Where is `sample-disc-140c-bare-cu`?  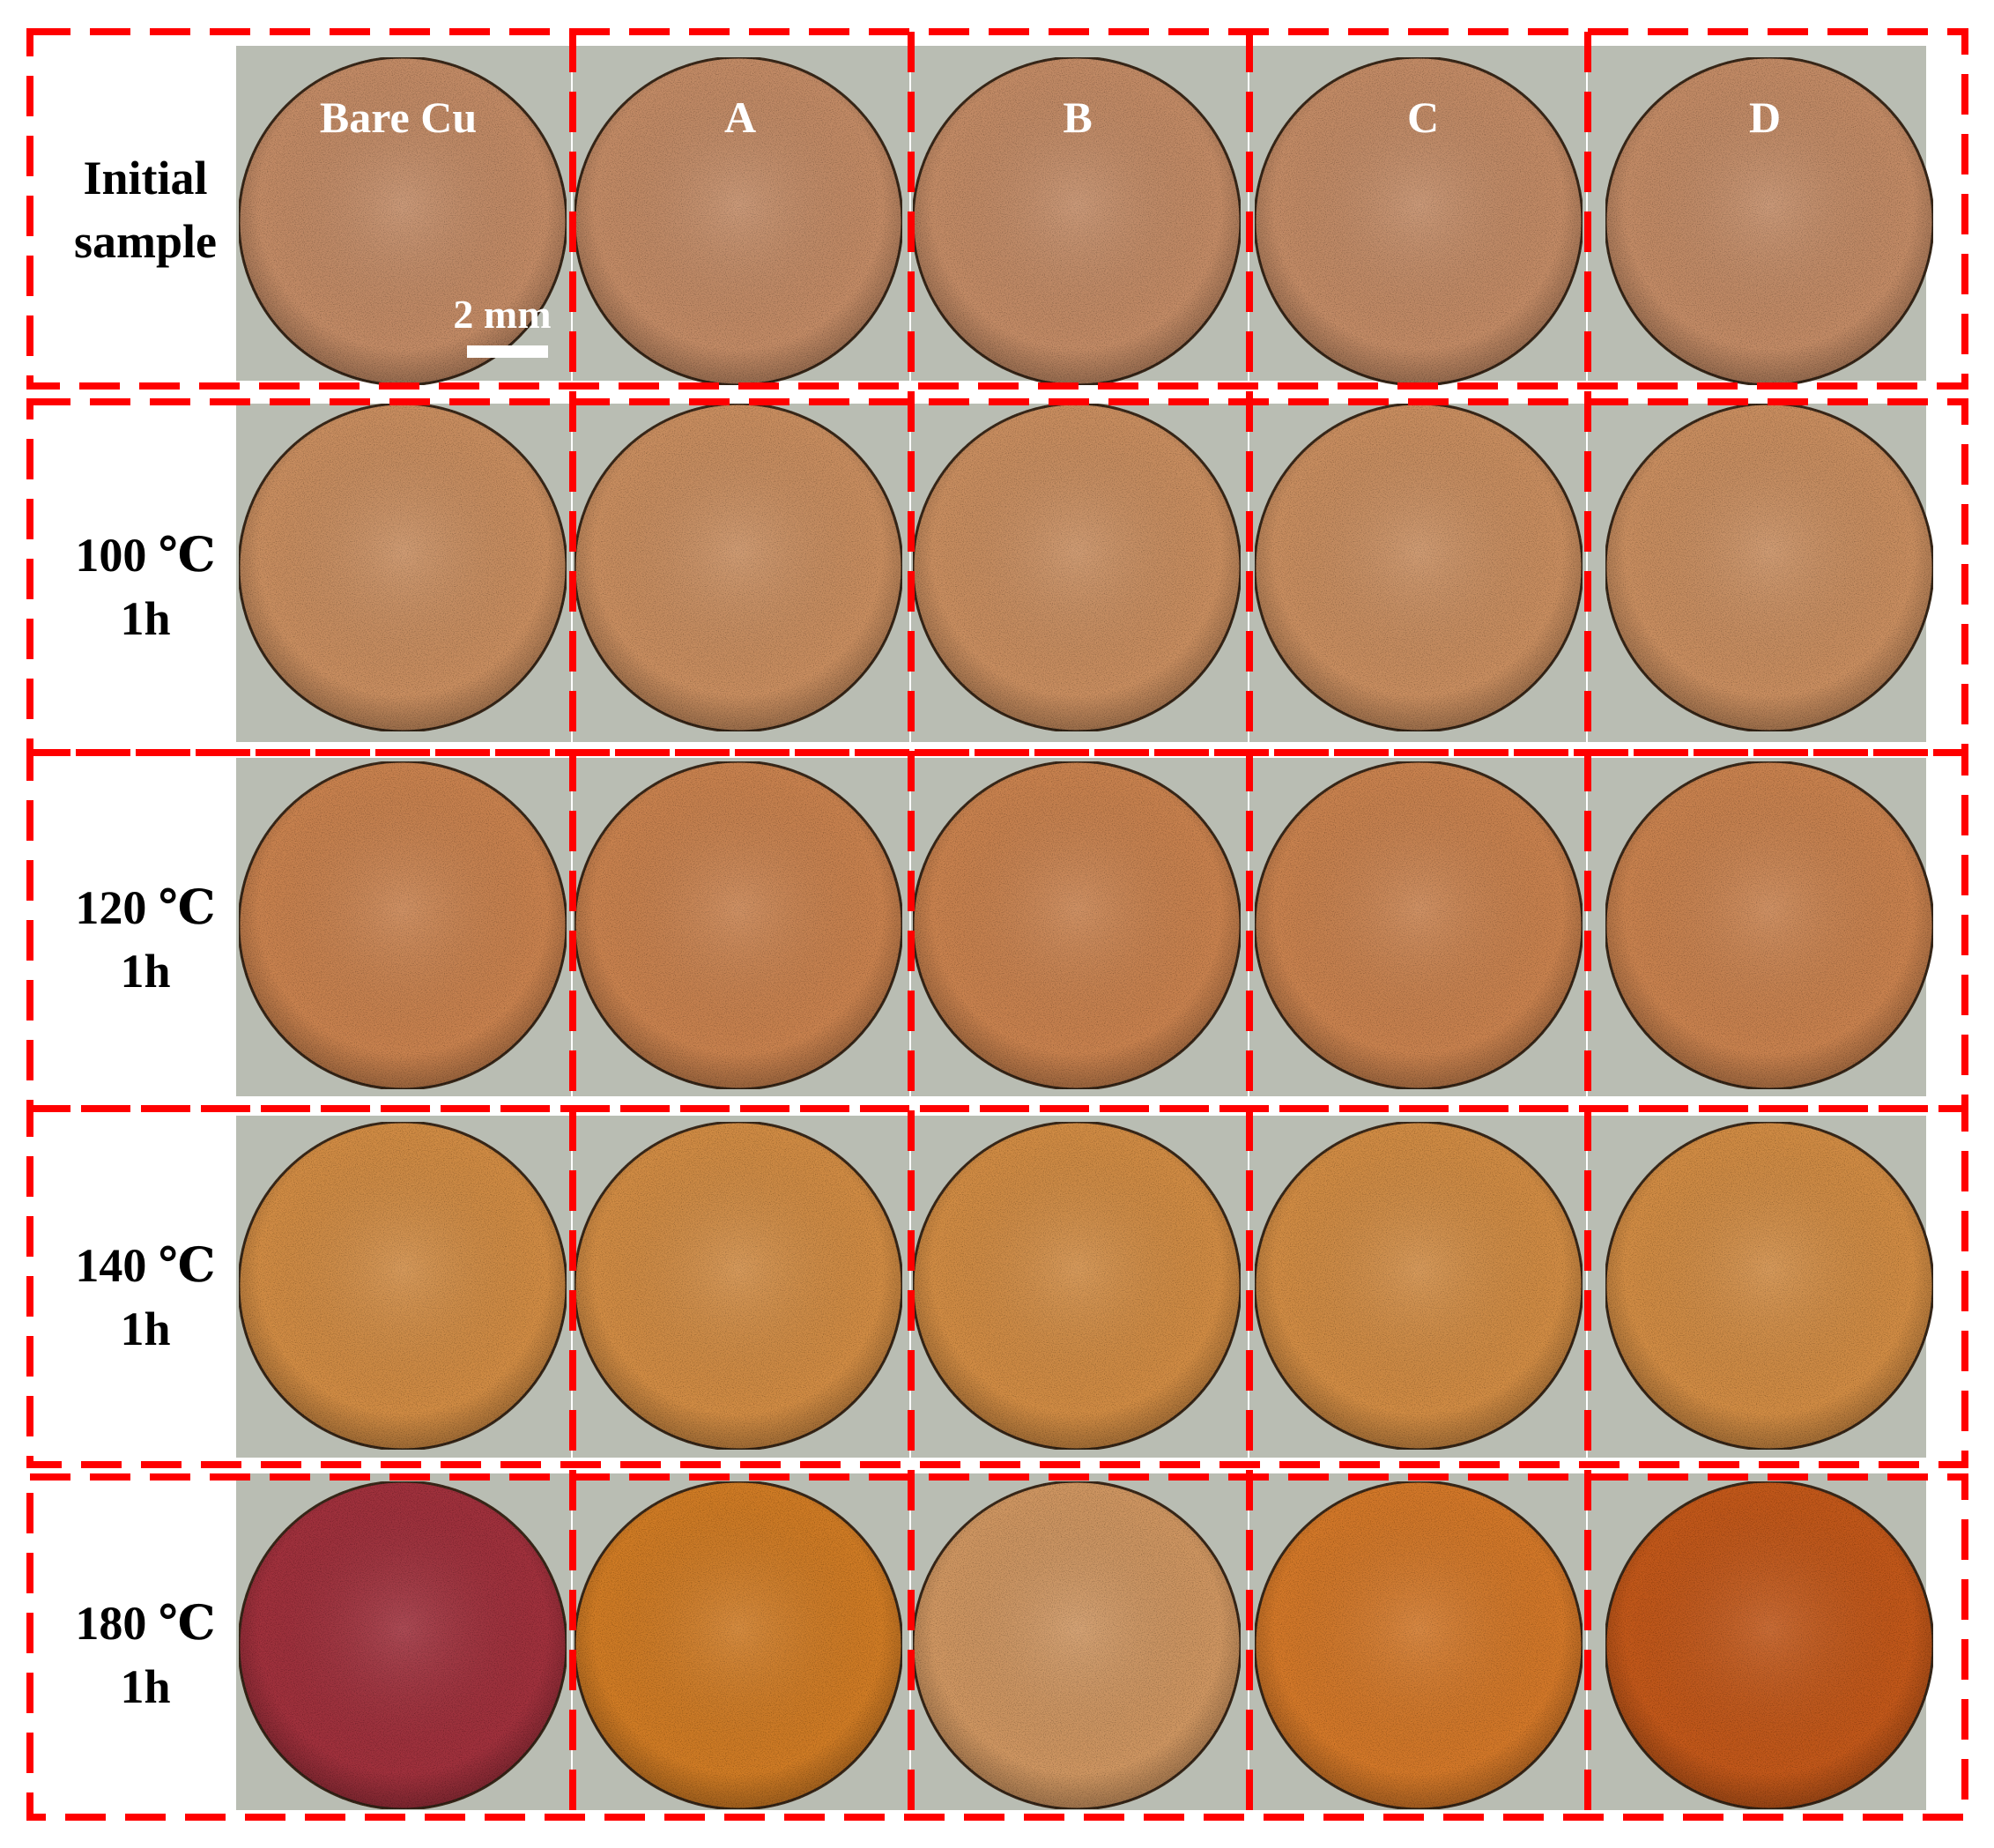 sample-disc-140c-bare-cu is located at coordinates (403, 1285).